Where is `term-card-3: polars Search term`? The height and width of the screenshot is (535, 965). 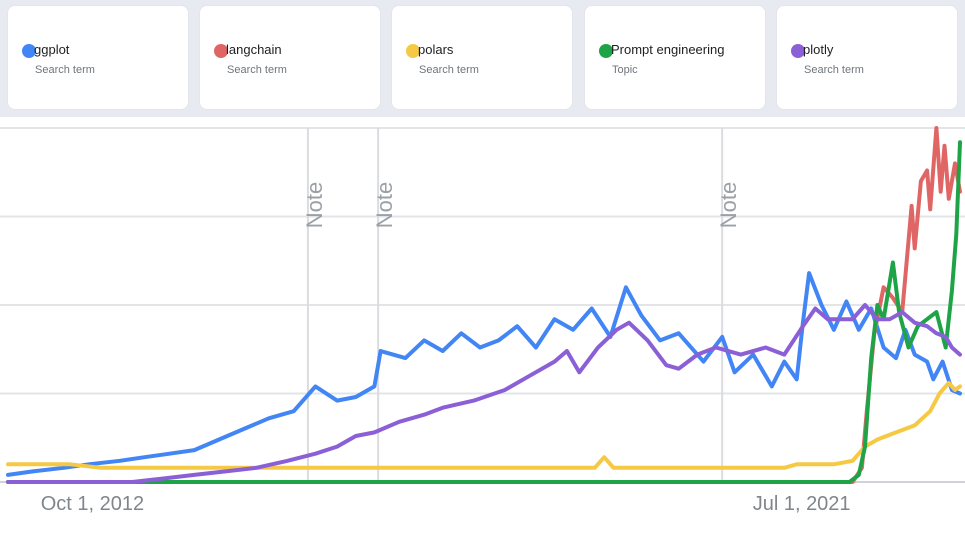
term-card-3: polars Search term is located at coordinates (482, 57).